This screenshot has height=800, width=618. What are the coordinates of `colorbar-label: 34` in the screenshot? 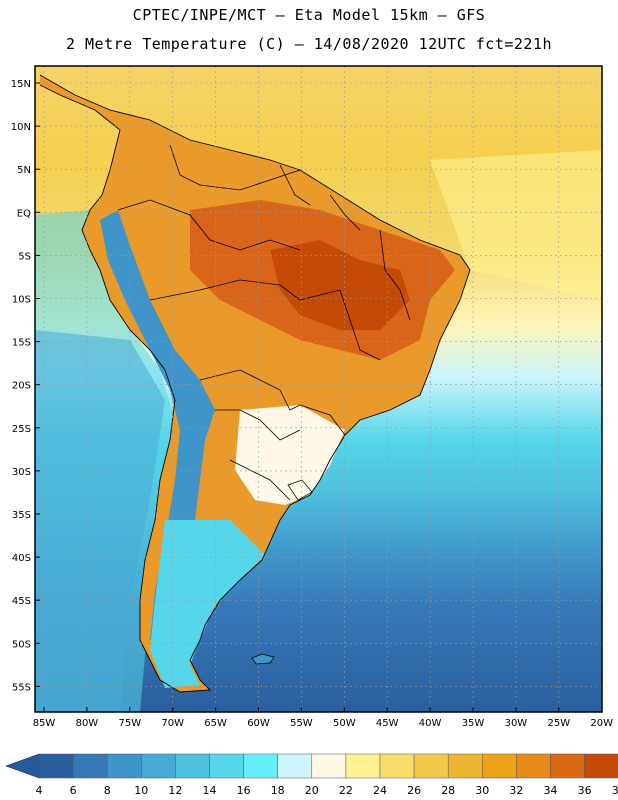 It's located at (551, 790).